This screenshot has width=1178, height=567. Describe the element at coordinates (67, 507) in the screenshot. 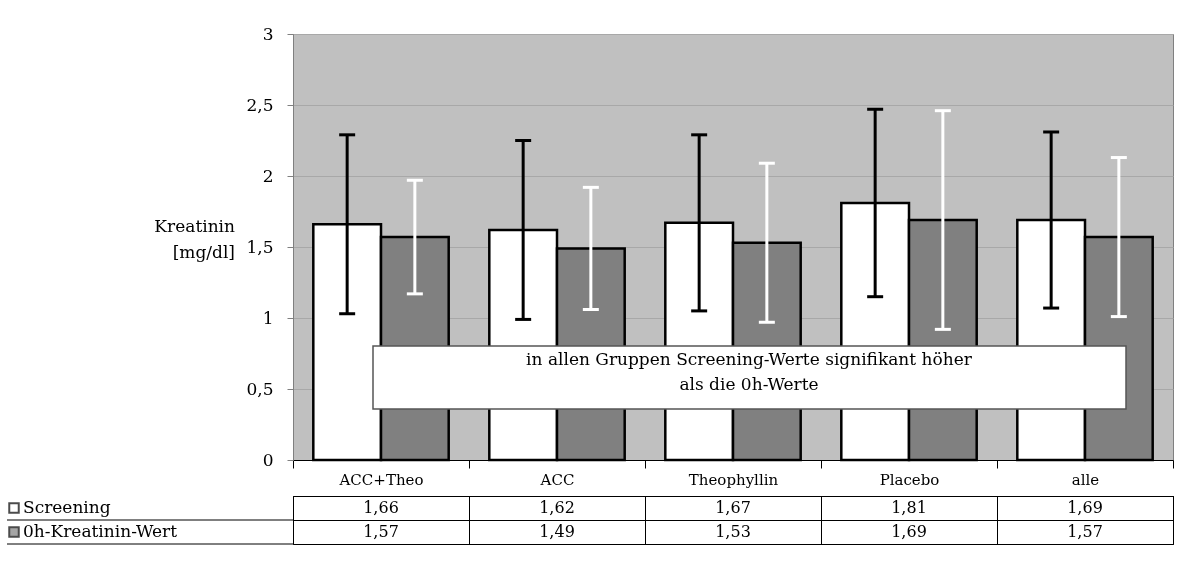

I see `legend-label: Screening` at that location.